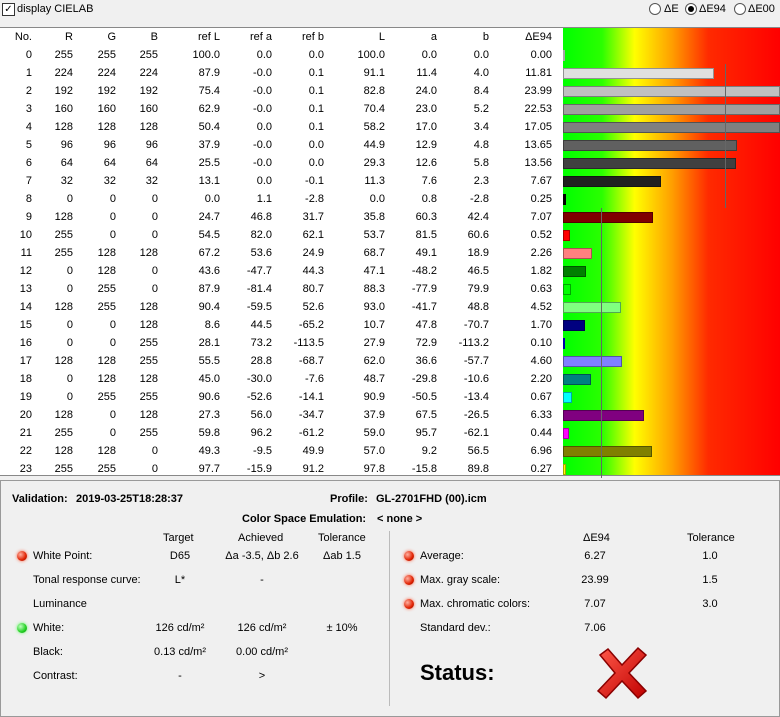 This screenshot has width=780, height=717. Describe the element at coordinates (281, 451) in the screenshot. I see `table-row: 22 128 128 0 49.3 -9.5 49.9 57.0 9.2 56.5 6.96` at that location.